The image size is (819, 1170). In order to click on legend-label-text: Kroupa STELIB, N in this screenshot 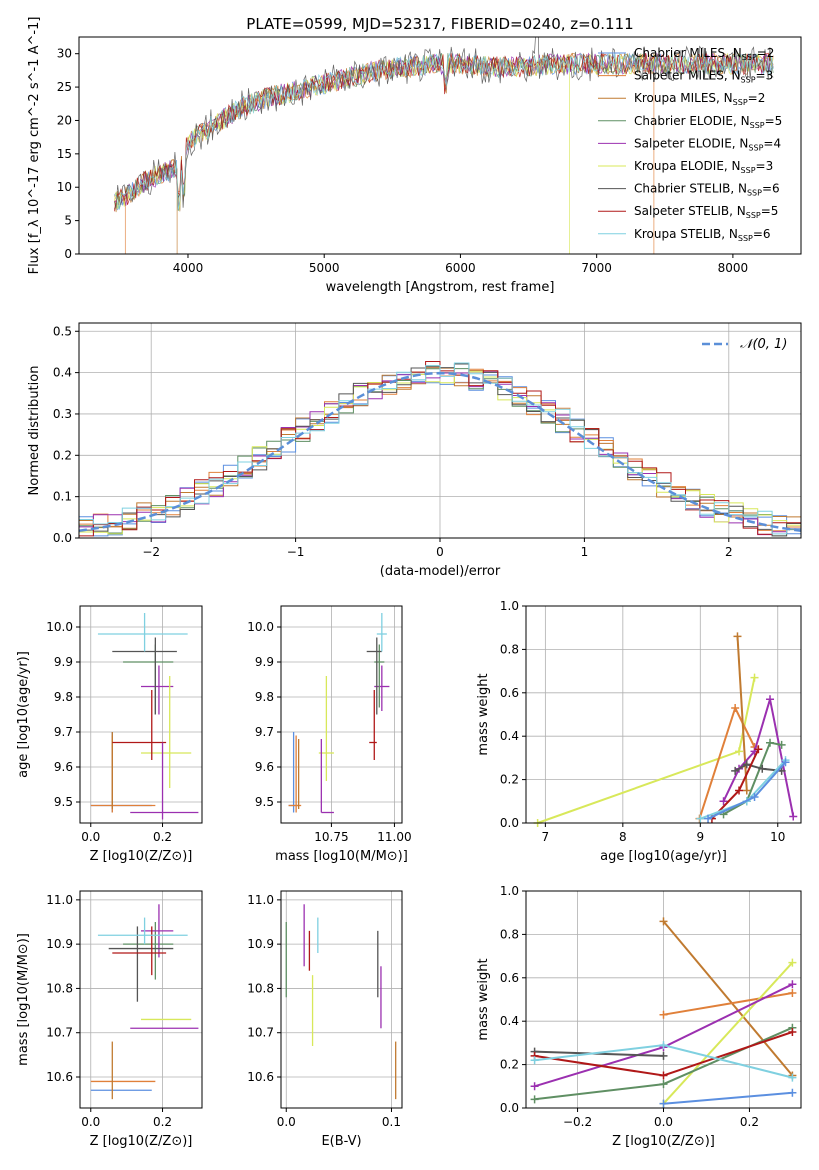, I will do `click(686, 234)`.